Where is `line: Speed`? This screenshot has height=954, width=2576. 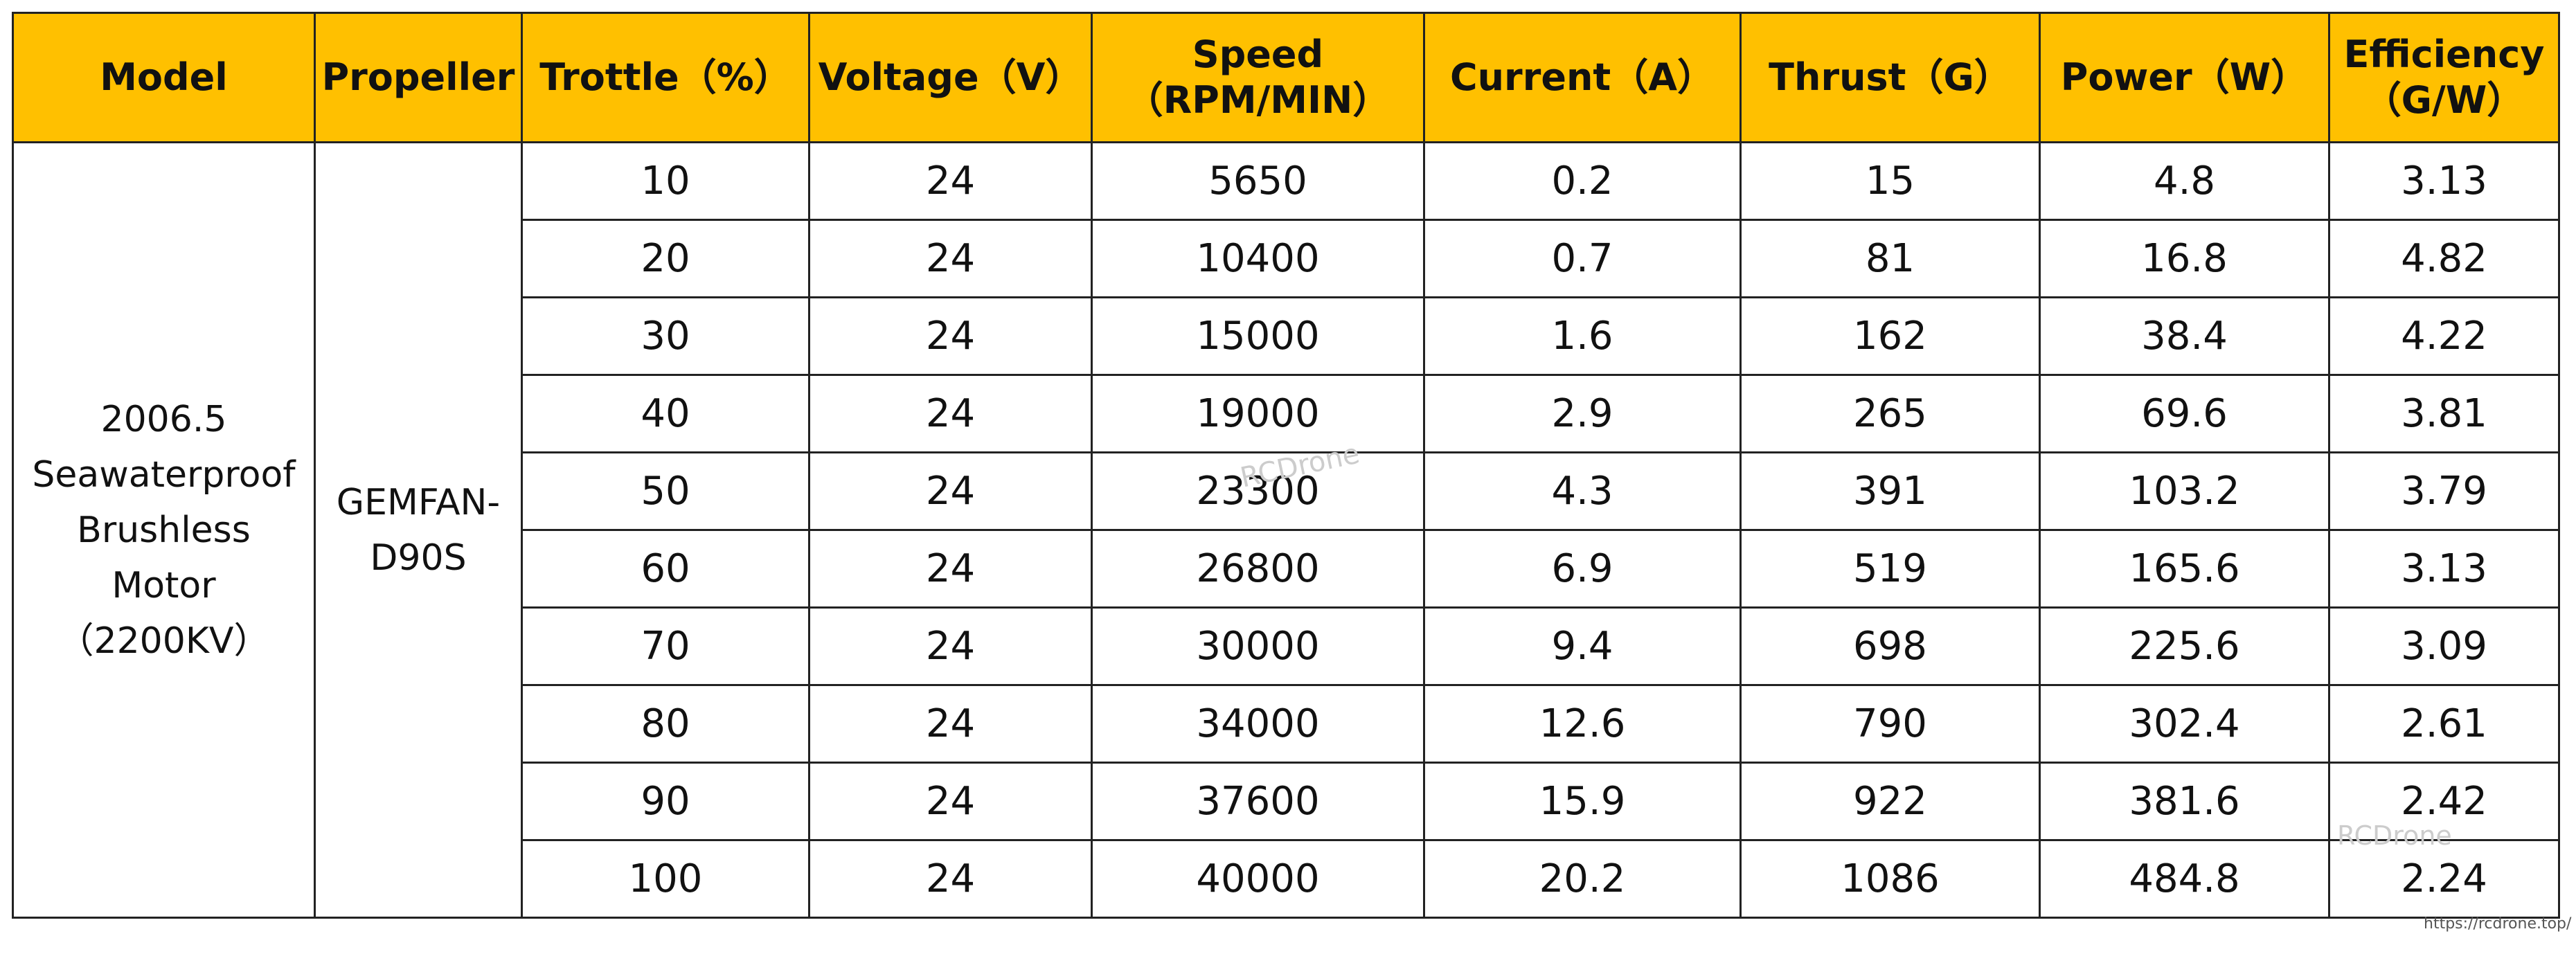 line: Speed is located at coordinates (1258, 54).